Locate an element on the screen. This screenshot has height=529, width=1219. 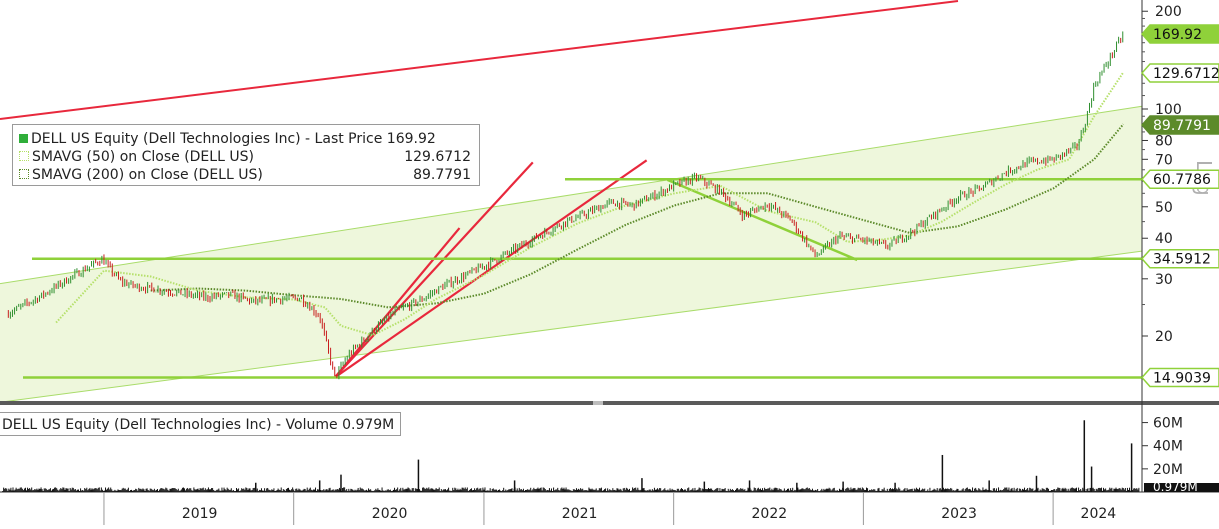
x-tick-label: 2020 is located at coordinates (390, 514).